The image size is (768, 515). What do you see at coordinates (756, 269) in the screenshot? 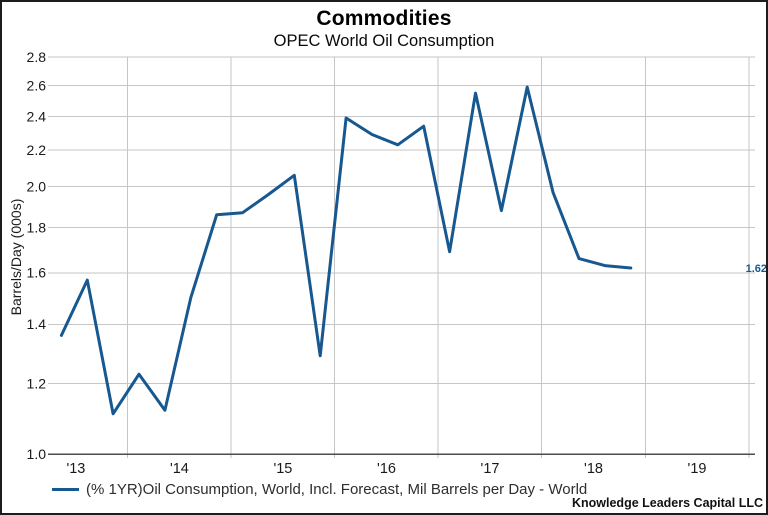
I see `last-value-label: 1.62` at bounding box center [756, 269].